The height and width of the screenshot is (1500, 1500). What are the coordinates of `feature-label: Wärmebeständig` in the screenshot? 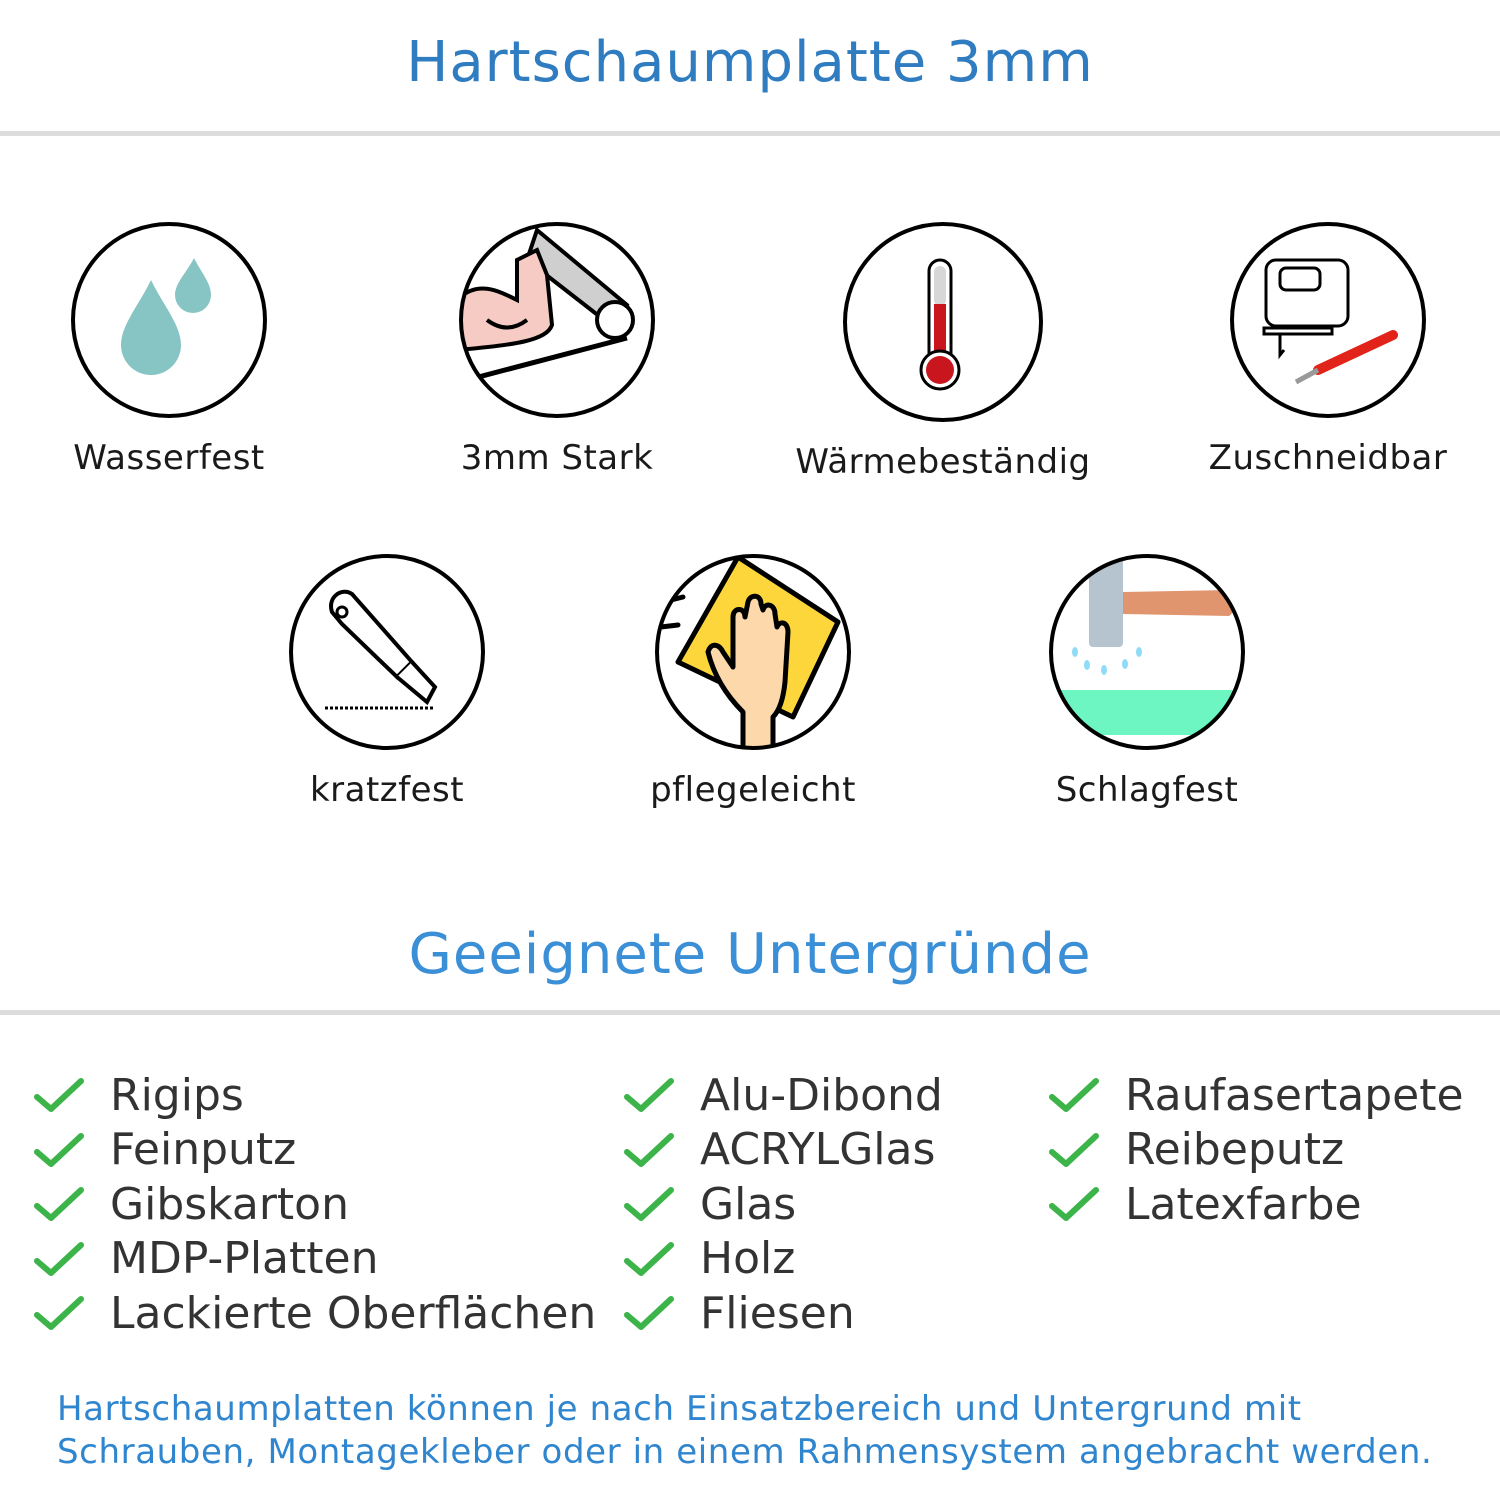 It's located at (943, 462).